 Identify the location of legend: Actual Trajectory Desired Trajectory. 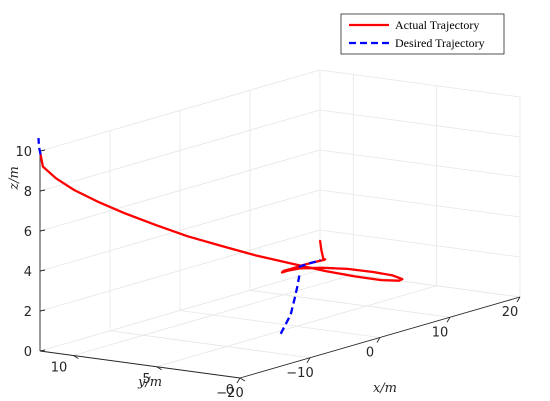
(422, 34).